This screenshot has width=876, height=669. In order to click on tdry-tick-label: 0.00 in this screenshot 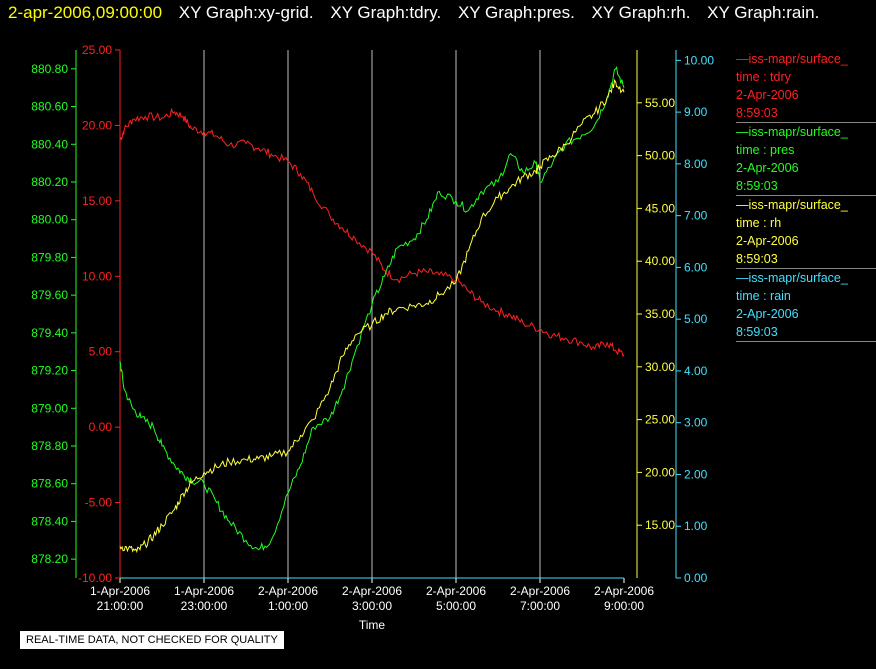, I will do `click(101, 427)`.